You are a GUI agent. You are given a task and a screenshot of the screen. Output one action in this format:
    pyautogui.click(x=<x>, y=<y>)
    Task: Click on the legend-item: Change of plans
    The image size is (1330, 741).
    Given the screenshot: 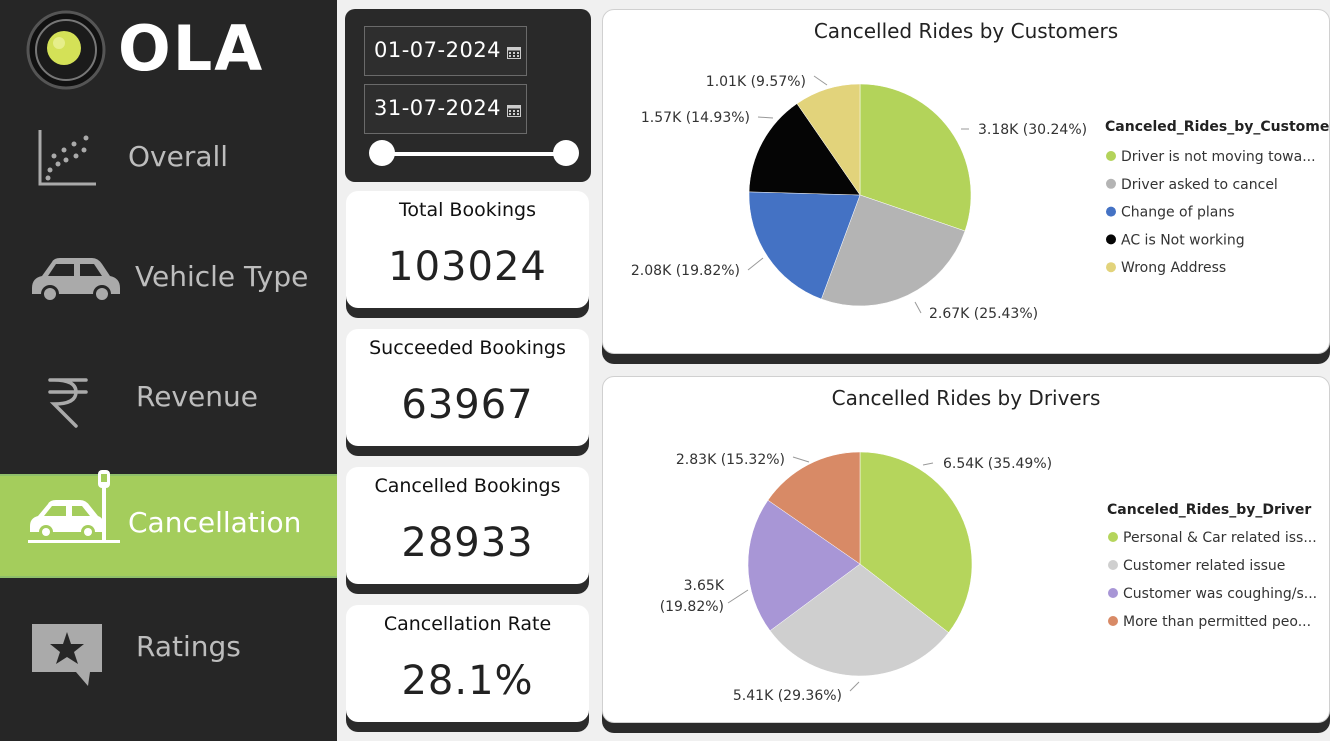 What is the action you would take?
    pyautogui.click(x=1178, y=213)
    